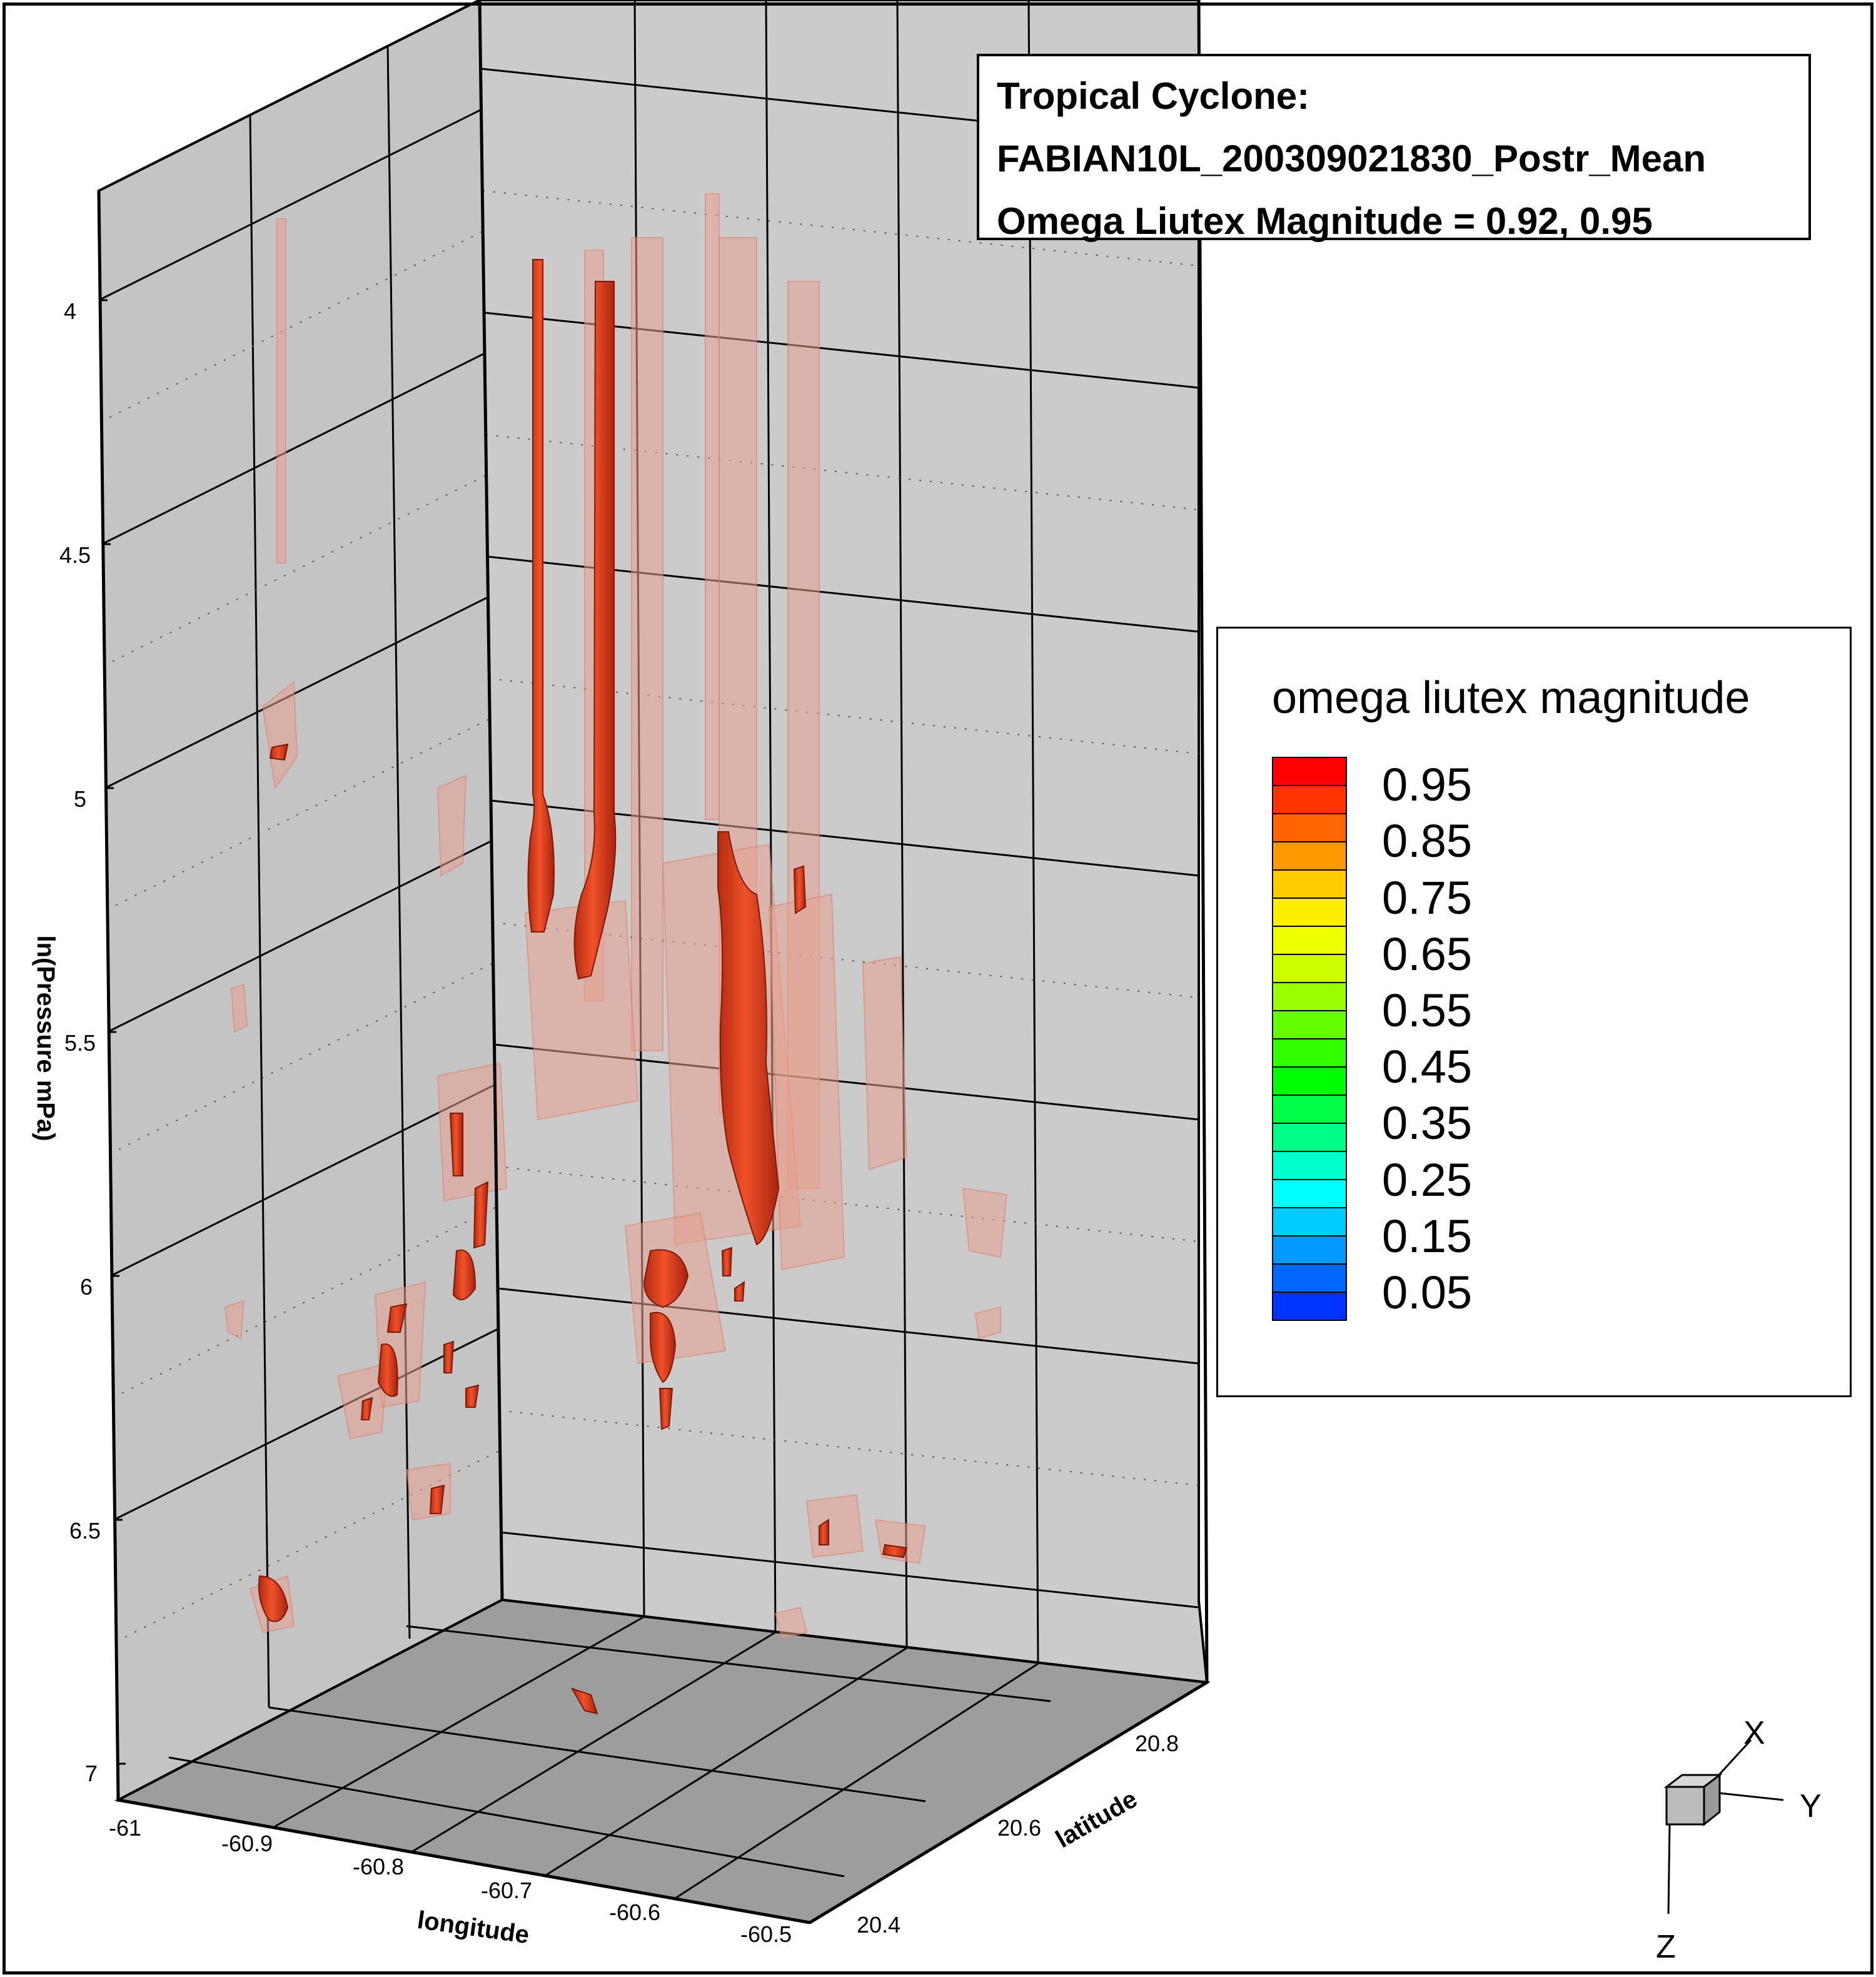 The image size is (1876, 1977). I want to click on legend-label: 0.05, so click(1427, 1292).